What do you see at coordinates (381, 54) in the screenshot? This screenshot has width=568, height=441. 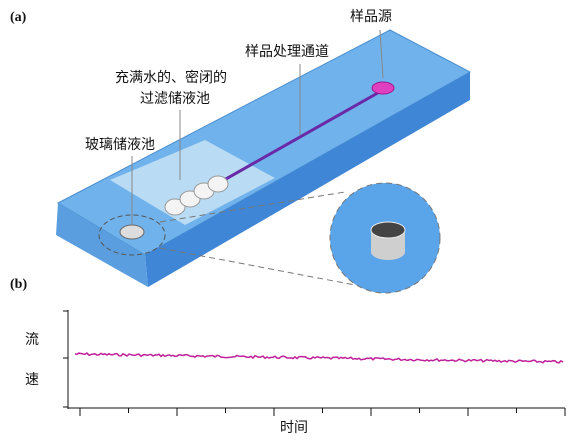 I see `leader` at bounding box center [381, 54].